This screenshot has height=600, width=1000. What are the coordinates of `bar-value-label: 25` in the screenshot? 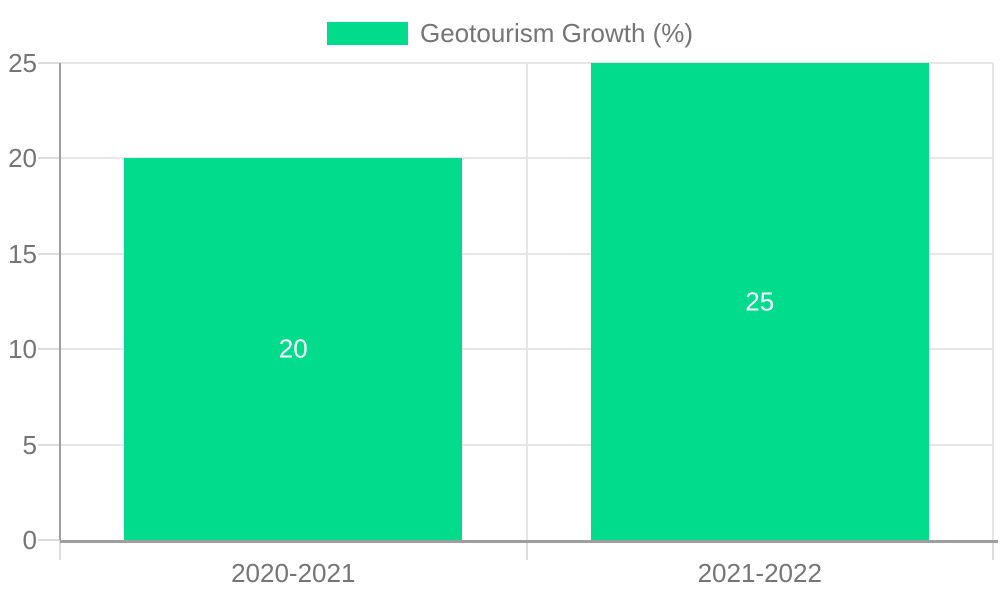 It's located at (760, 301).